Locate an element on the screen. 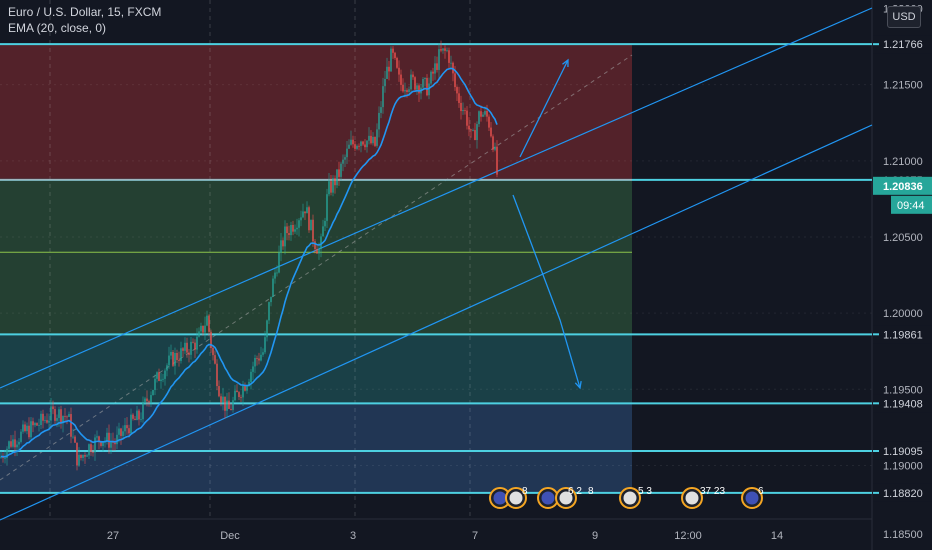  level-price-label: 1.19408 is located at coordinates (903, 404).